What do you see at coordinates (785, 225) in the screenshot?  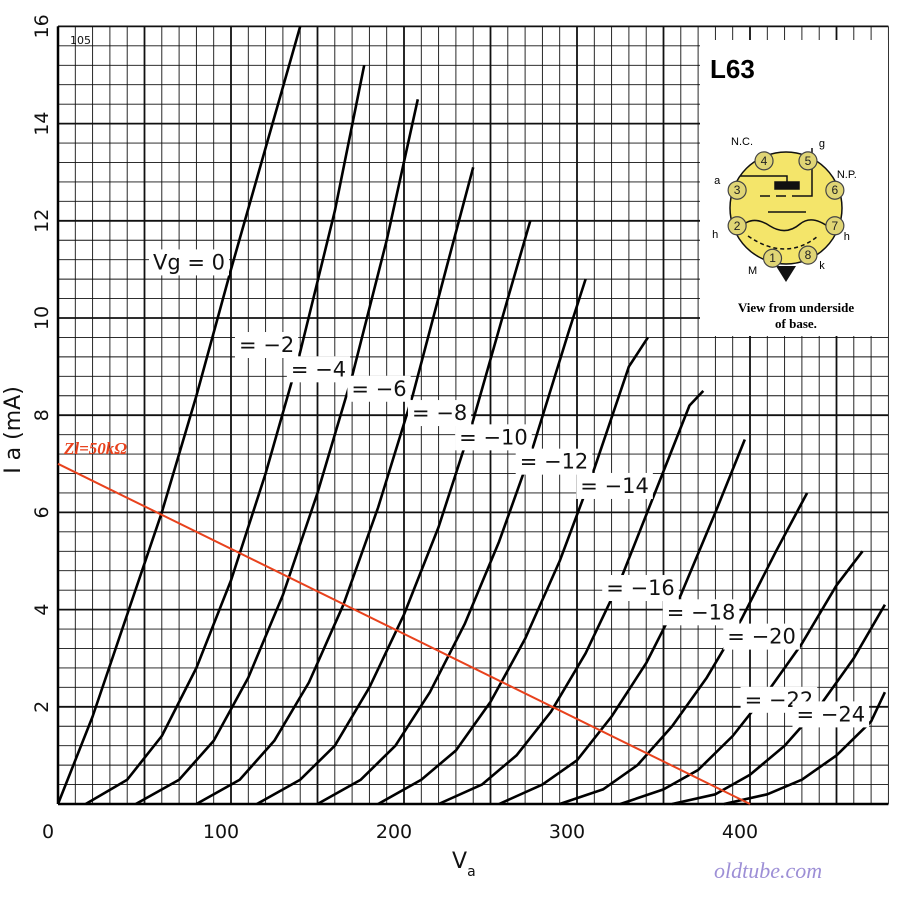 I see `heater-arc` at bounding box center [785, 225].